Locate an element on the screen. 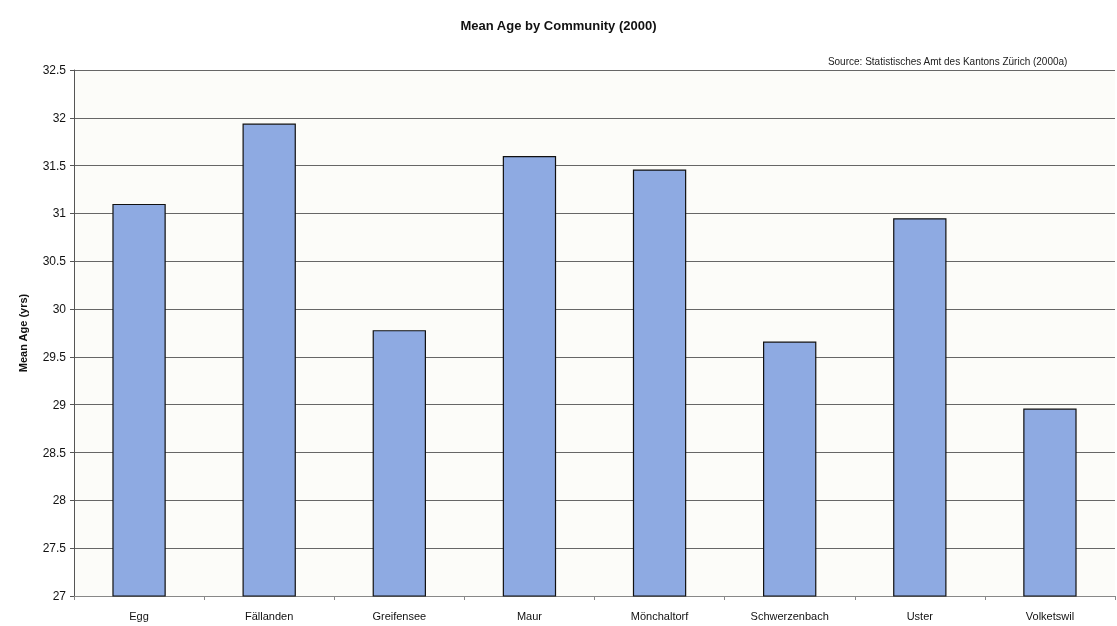 The height and width of the screenshot is (626, 1117). chart-title: Mean Age by Community (2000) is located at coordinates (558, 25).